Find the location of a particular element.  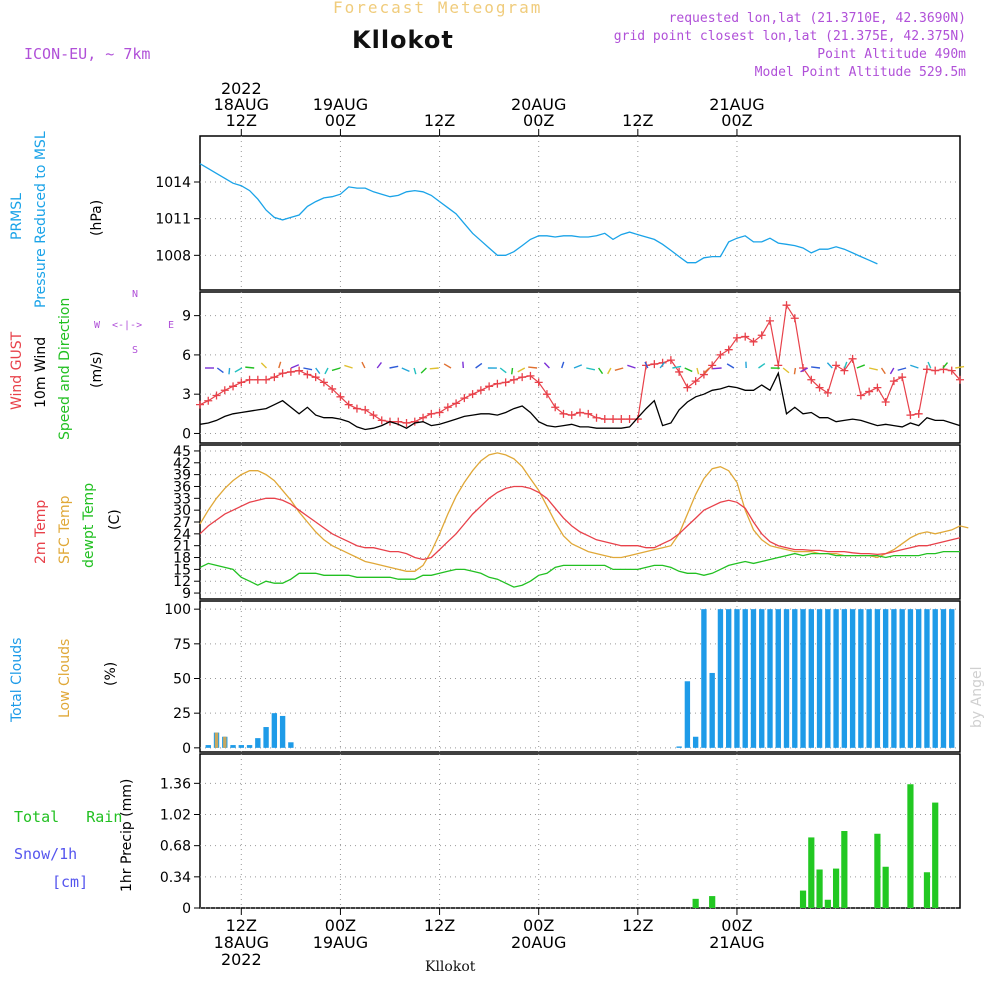

top-time-label-3-1: 00Z is located at coordinates (538, 120).